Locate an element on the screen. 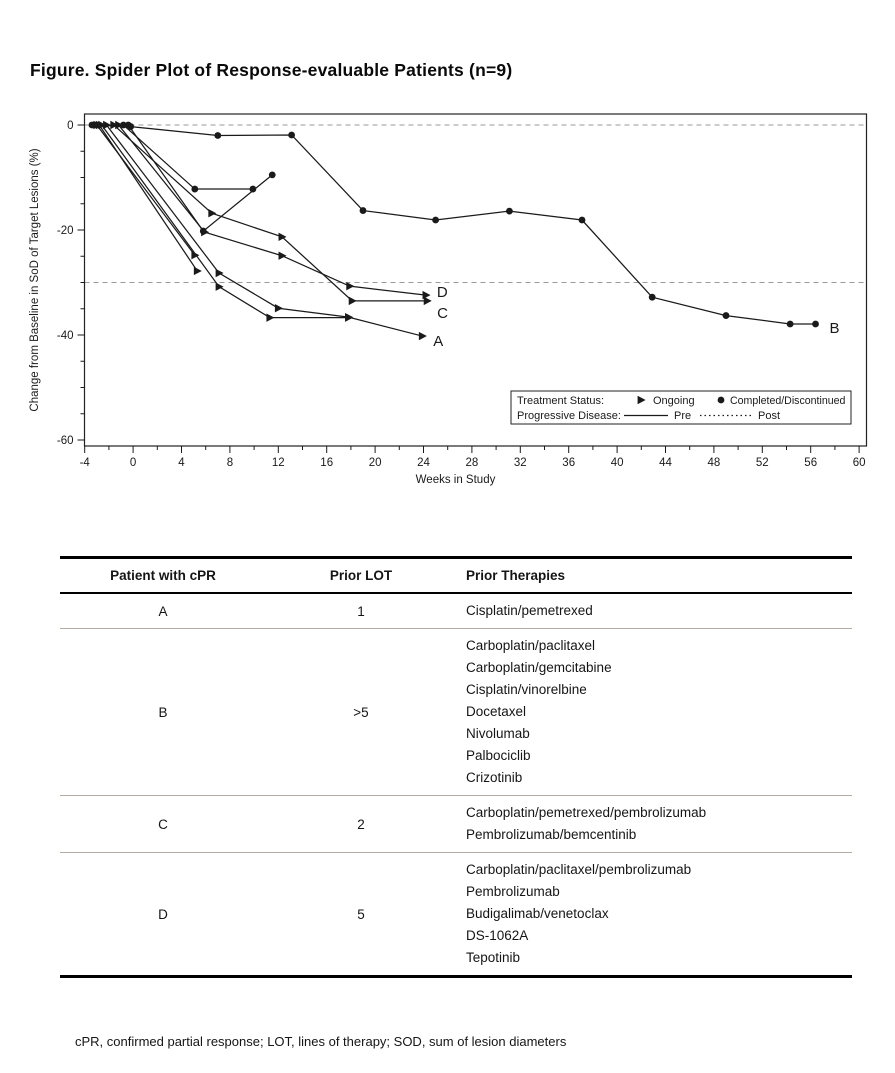  prior-lot-value: 2 is located at coordinates (361, 824).